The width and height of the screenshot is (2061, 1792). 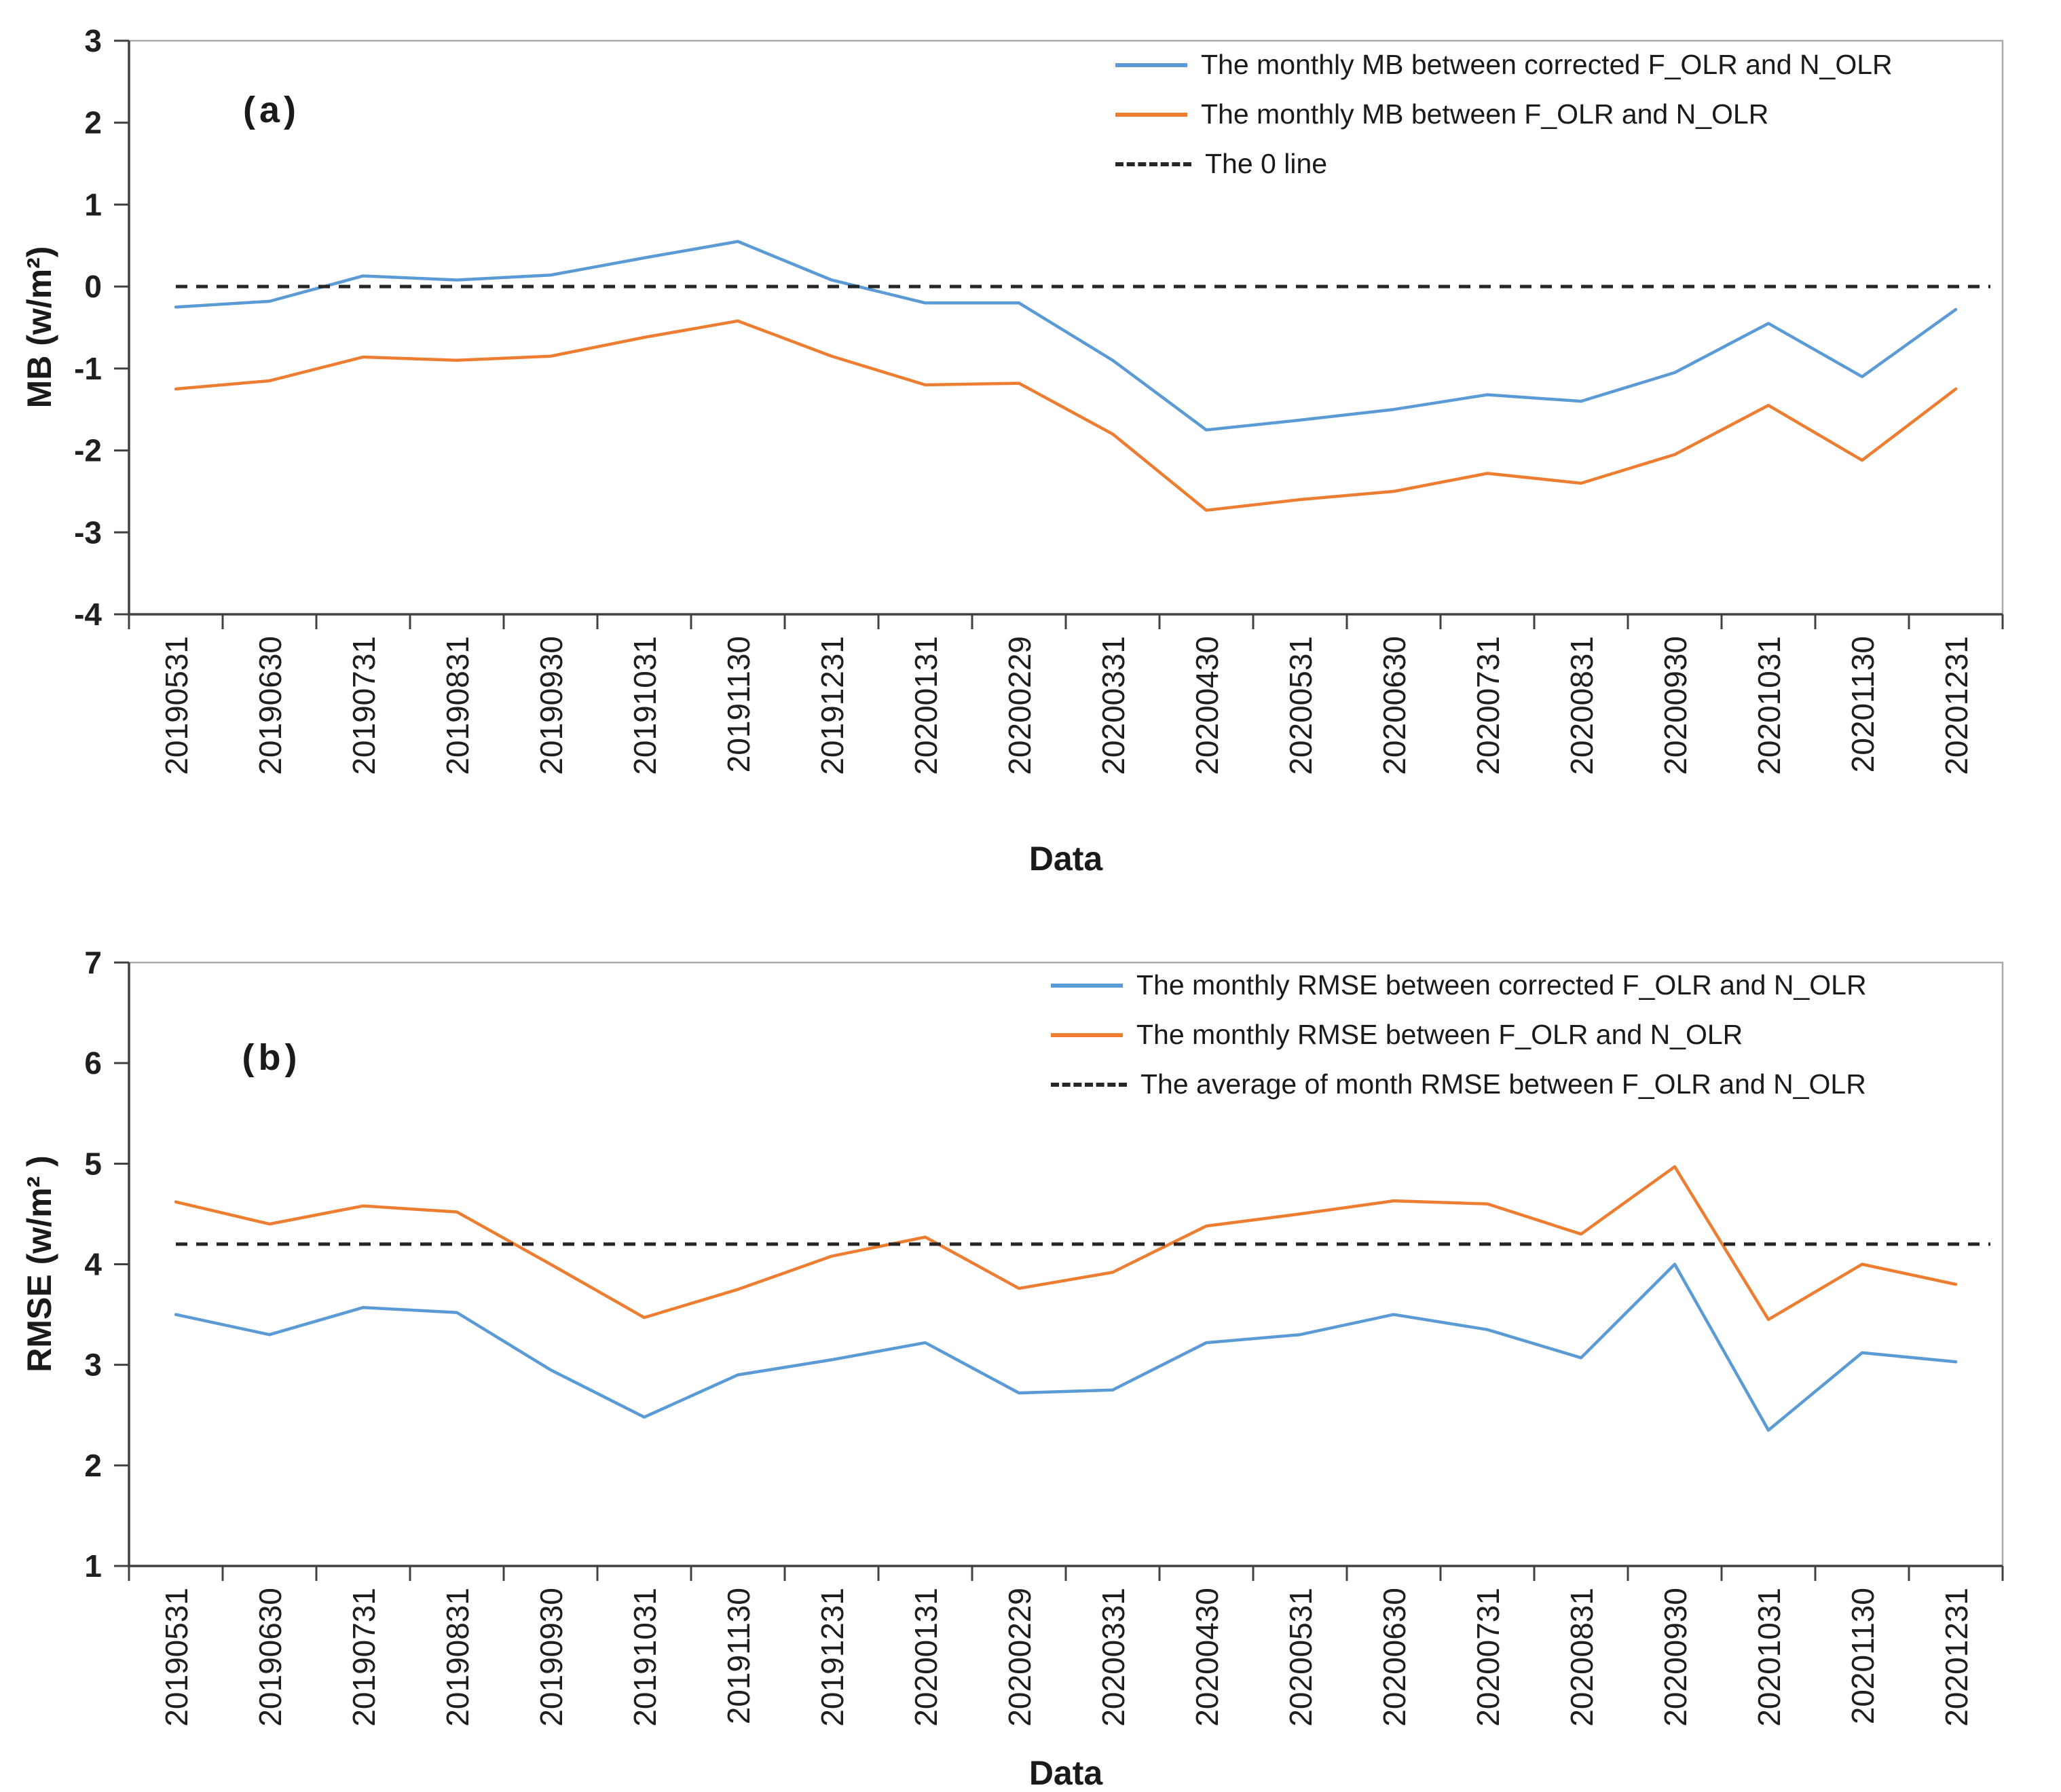 I want to click on y-axis-title-mb: MB (w/m²), so click(x=39, y=328).